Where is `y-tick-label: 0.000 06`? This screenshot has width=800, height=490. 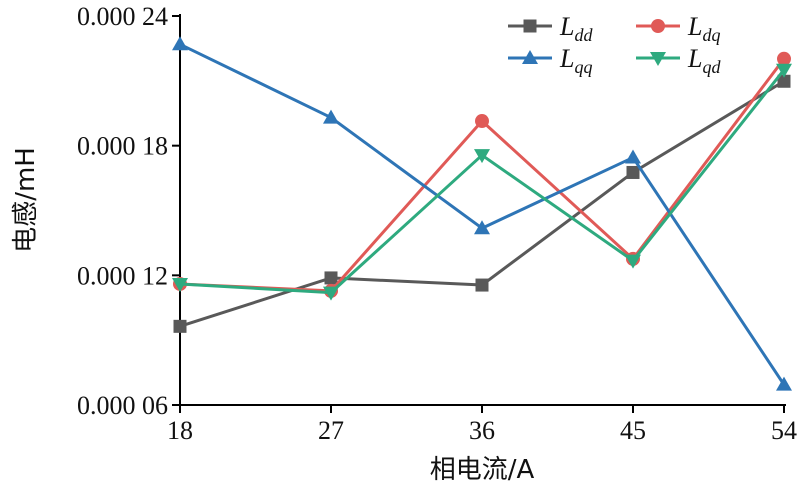
y-tick-label: 0.000 06 is located at coordinates (122, 405).